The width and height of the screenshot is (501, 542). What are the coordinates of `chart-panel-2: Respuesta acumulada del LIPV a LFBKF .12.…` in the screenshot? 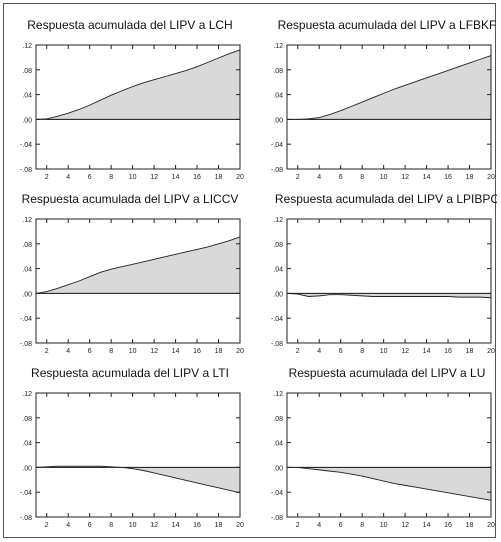 It's located at (383, 99).